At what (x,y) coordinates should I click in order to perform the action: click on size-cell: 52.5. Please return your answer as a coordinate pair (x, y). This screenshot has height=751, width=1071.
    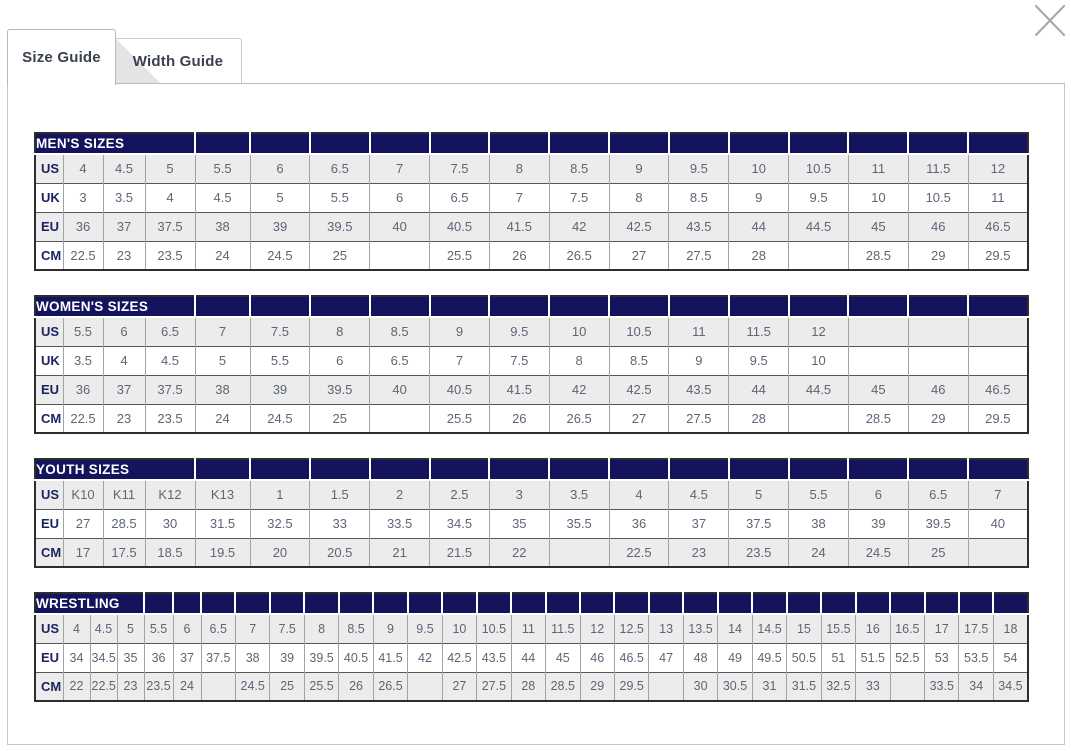
    Looking at the image, I should click on (907, 657).